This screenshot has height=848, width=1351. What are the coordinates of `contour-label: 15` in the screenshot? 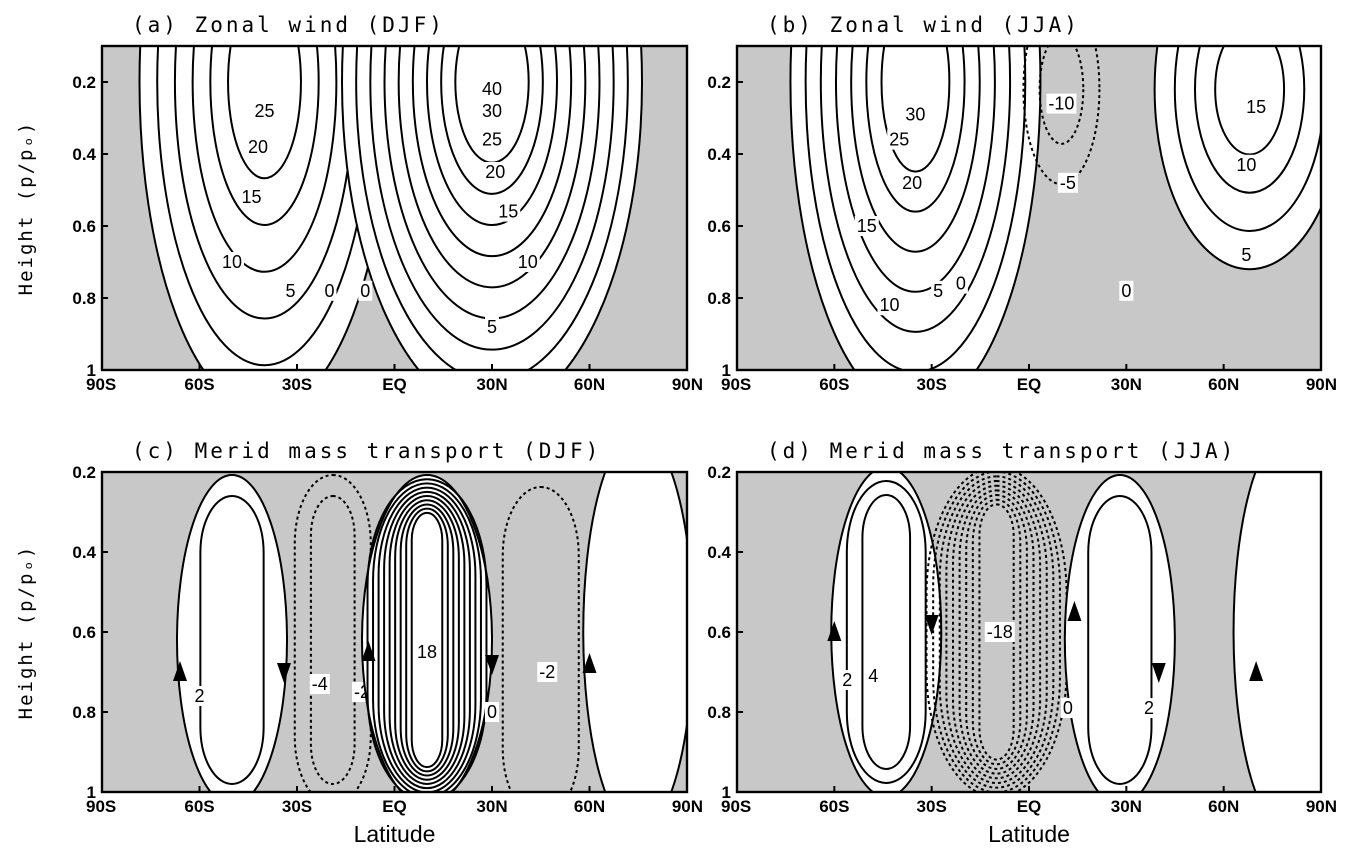 It's located at (1256, 107).